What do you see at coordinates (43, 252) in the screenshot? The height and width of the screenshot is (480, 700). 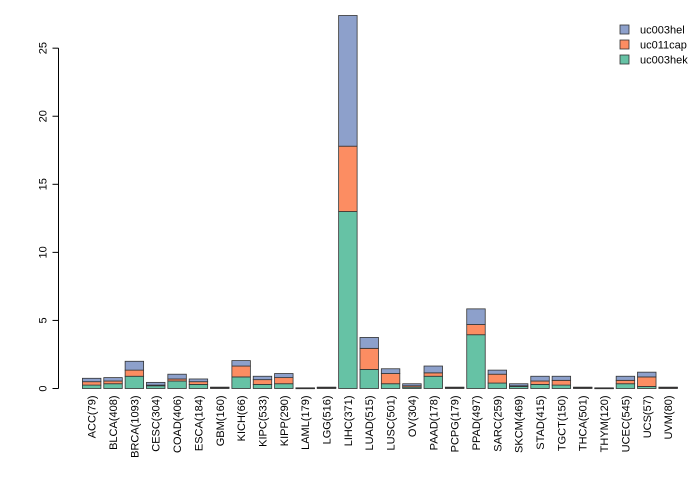 I see `y-tick-label: 10` at bounding box center [43, 252].